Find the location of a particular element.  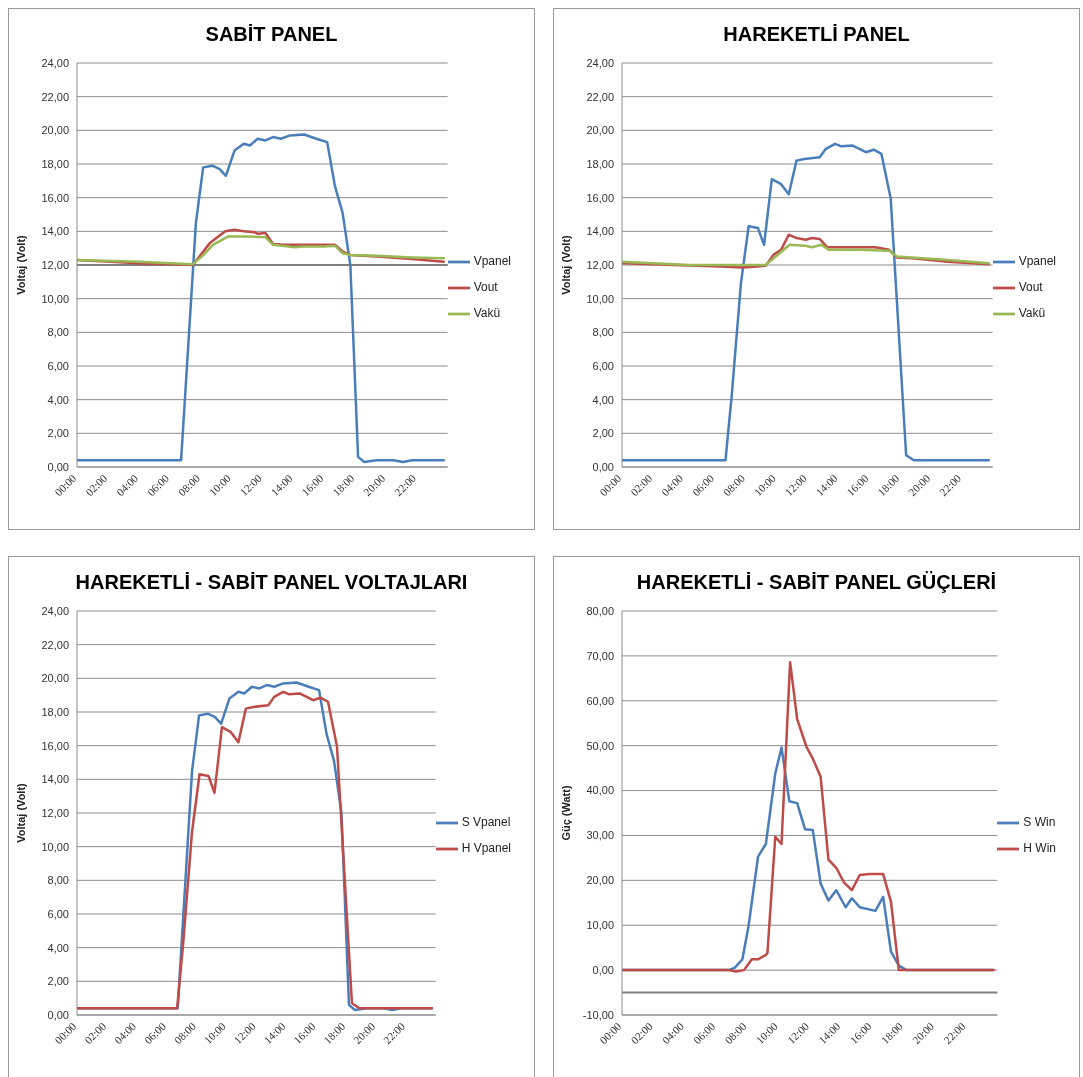

y-tick-label: 70,00 is located at coordinates (600, 655).